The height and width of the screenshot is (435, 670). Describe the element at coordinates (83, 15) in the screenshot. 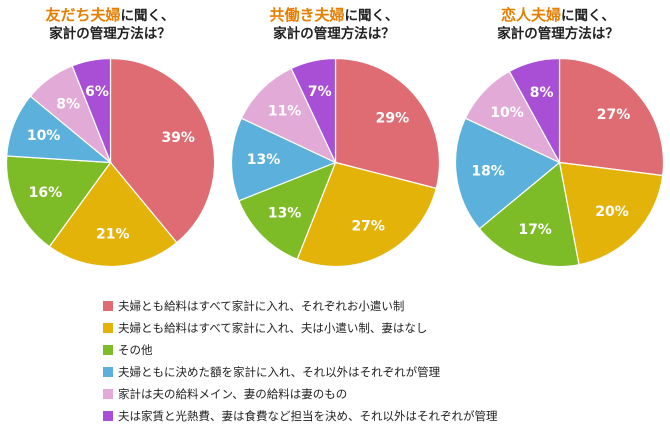

I see `title-highlight: 友だち夫婦` at that location.